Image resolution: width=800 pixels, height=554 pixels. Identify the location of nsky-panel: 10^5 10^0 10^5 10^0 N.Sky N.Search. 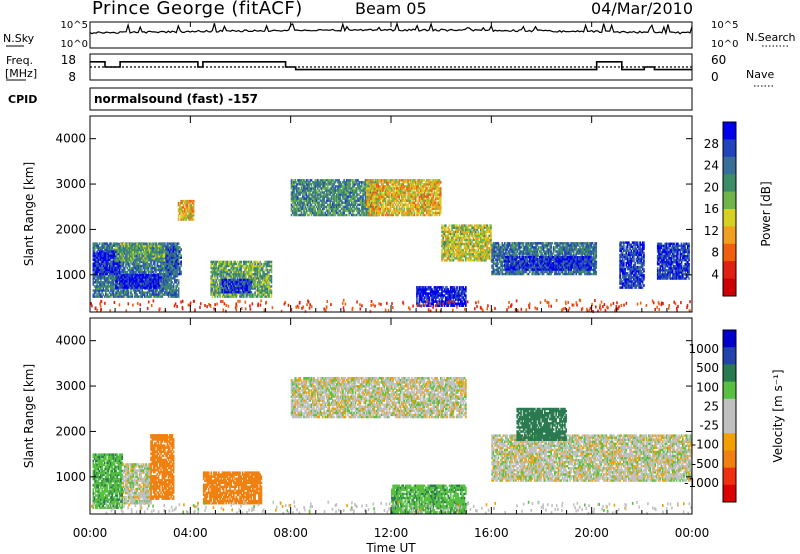
(399, 35).